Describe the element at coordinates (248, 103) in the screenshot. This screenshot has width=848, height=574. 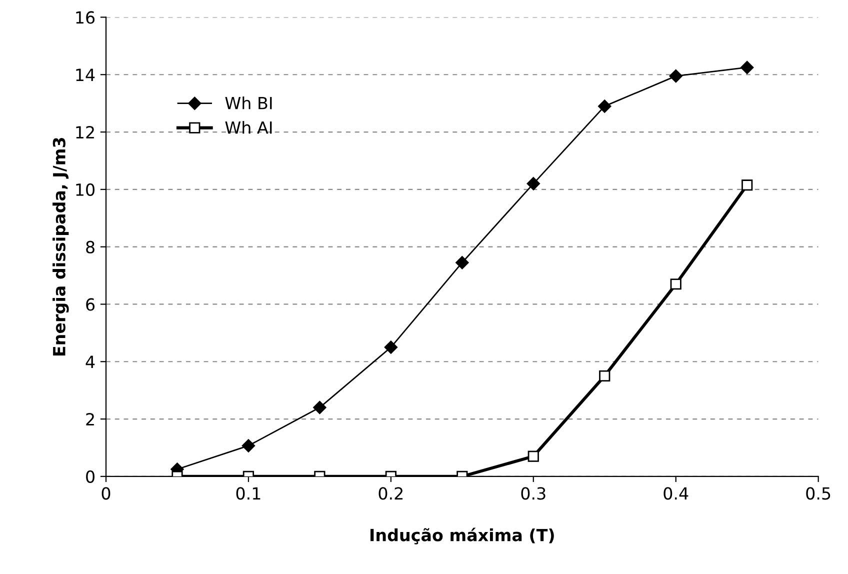
I see `legend-label: Wh BI` at that location.